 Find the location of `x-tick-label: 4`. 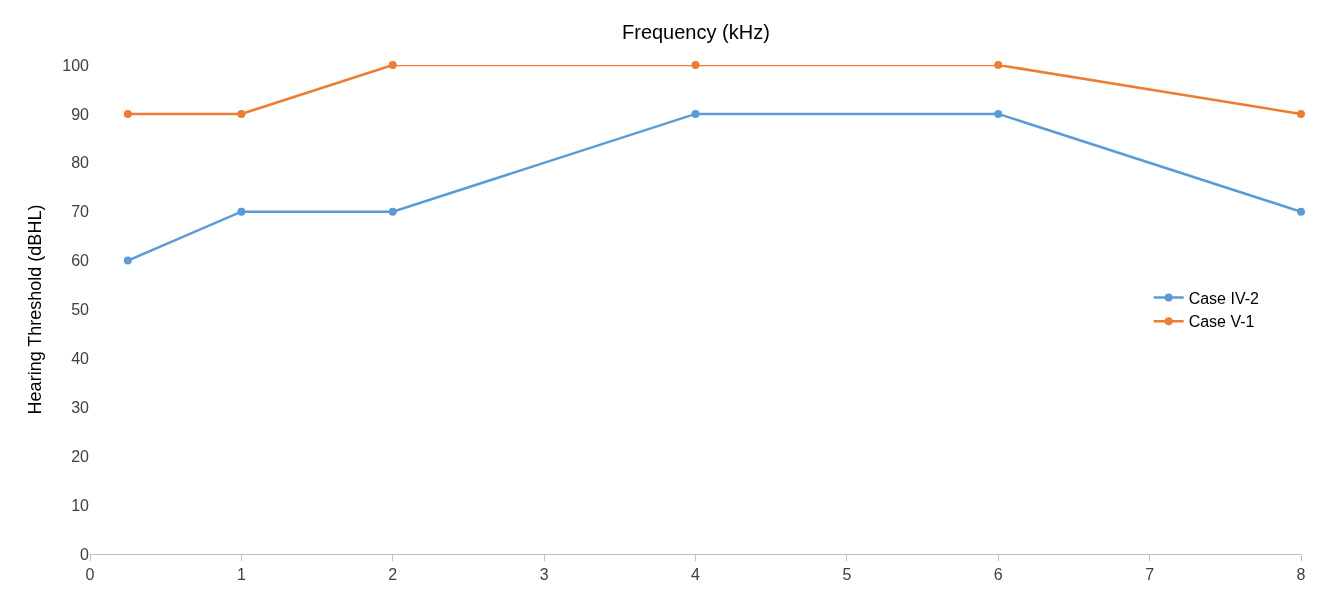

x-tick-label: 4 is located at coordinates (696, 575).